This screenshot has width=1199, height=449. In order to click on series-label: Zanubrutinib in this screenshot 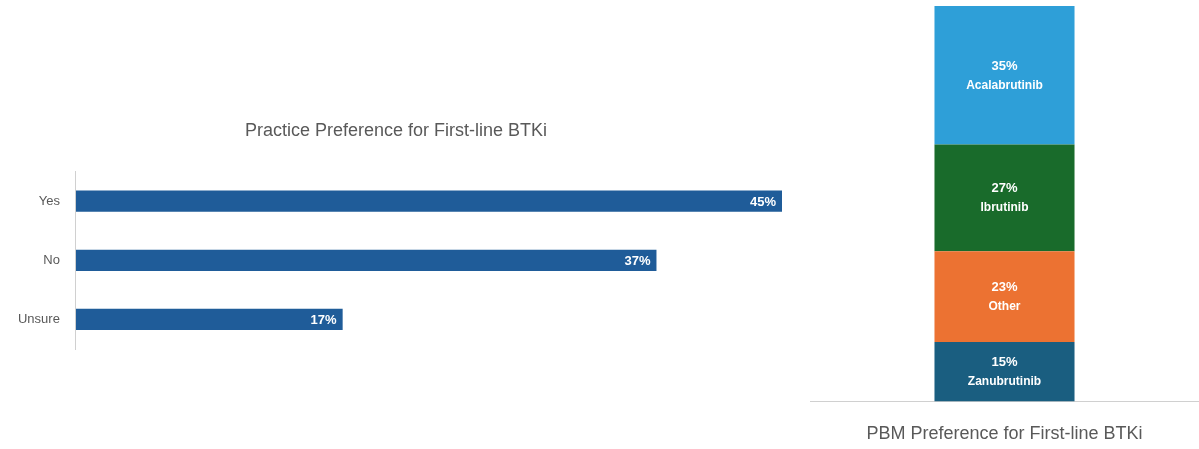, I will do `click(1004, 381)`.